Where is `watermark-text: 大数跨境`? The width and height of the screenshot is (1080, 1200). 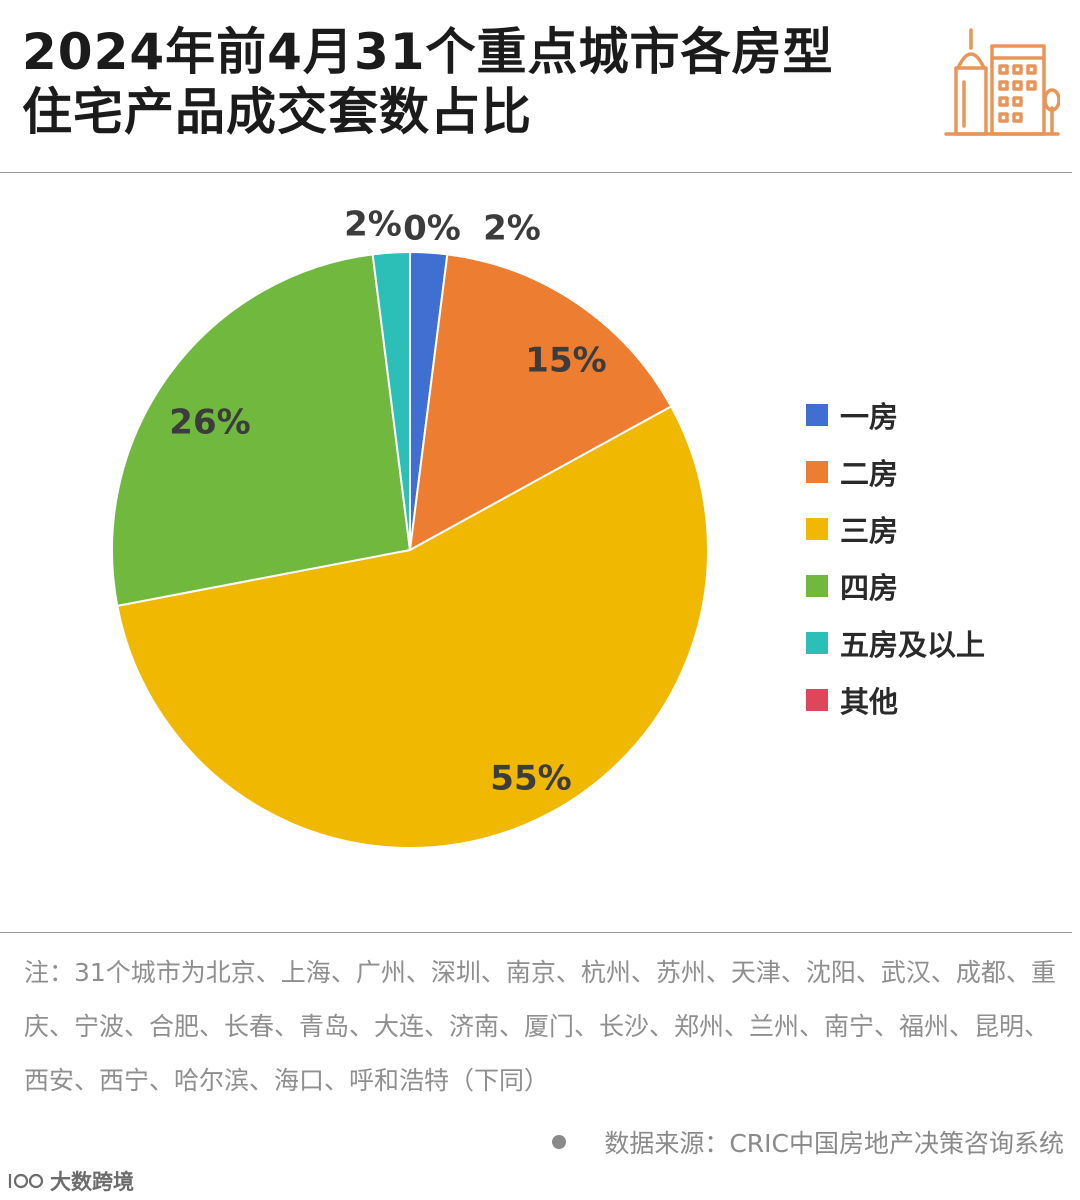 watermark-text: 大数跨境 is located at coordinates (92, 1182).